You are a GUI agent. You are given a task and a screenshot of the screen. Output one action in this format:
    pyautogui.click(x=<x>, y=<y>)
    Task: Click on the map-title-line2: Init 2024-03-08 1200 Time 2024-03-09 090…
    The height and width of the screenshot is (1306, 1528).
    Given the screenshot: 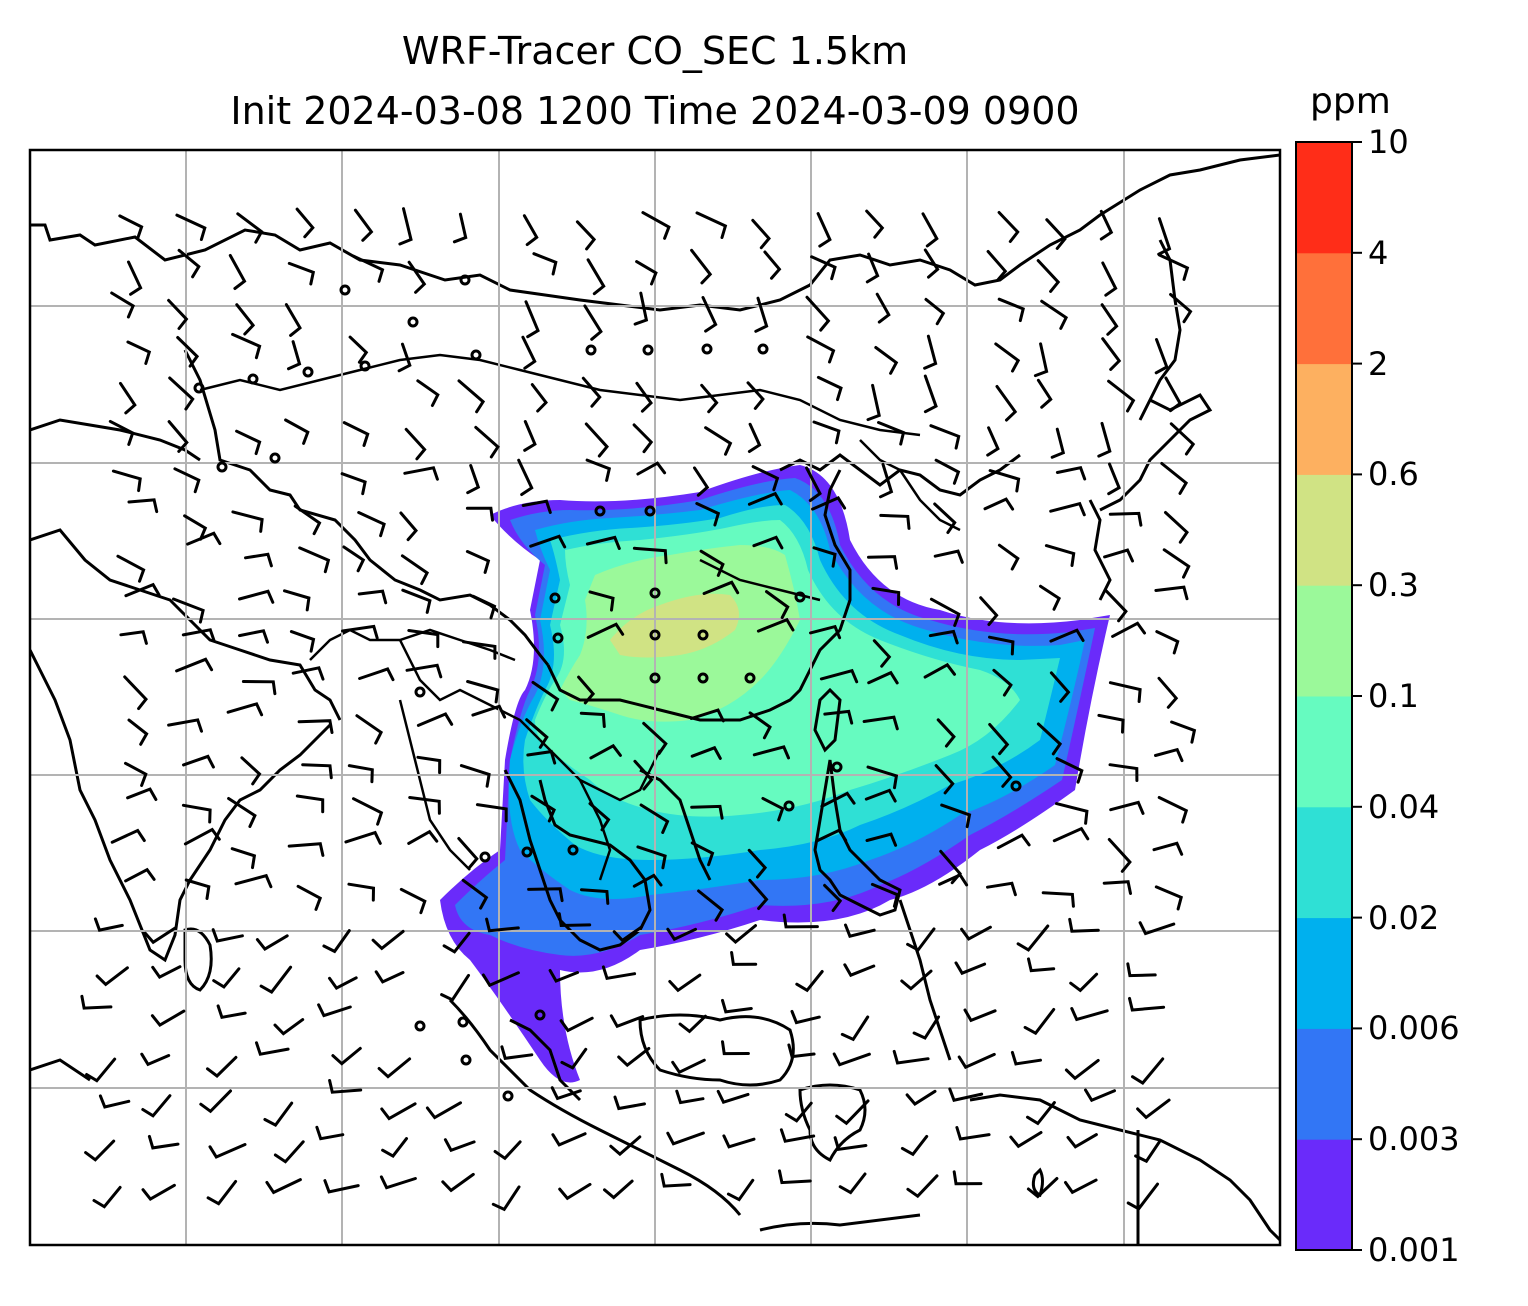 What is the action you would take?
    pyautogui.click(x=655, y=111)
    